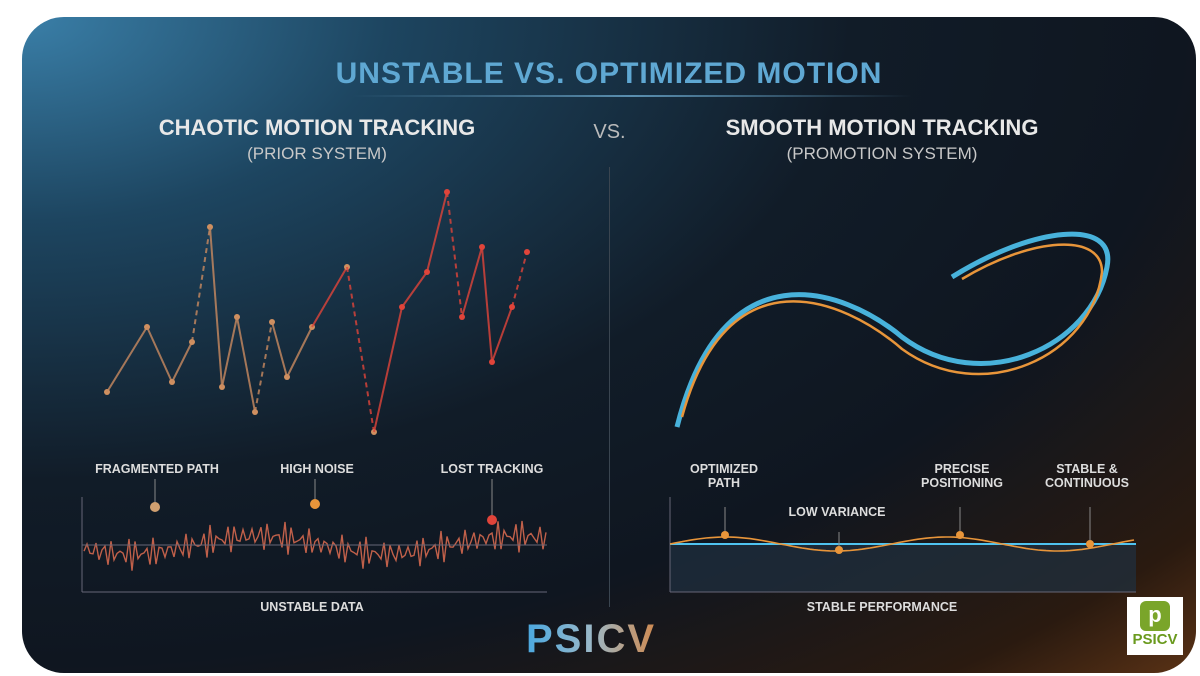 This screenshot has width=1200, height=676. I want to click on label-high-noise: HIGH NOISE, so click(317, 469).